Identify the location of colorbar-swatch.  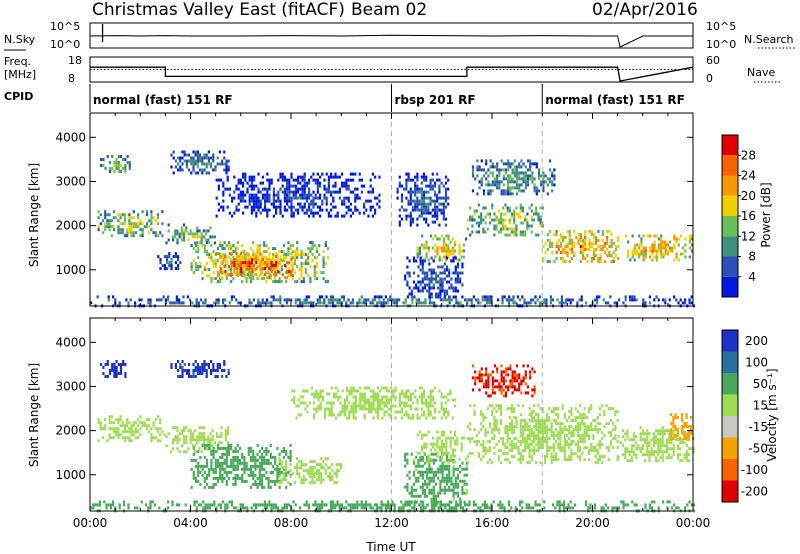
(730, 286).